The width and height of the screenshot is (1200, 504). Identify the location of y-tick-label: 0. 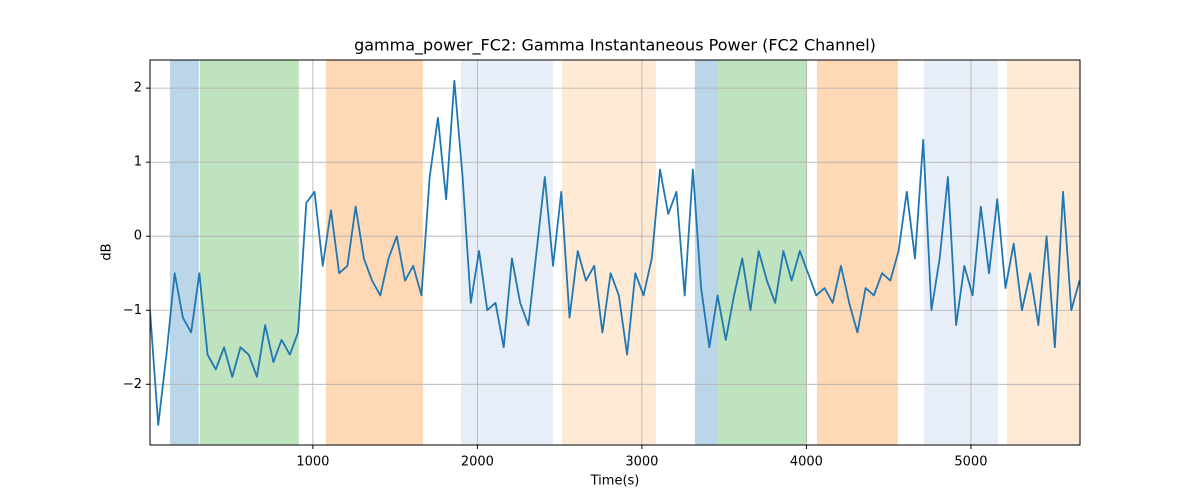
(138, 236).